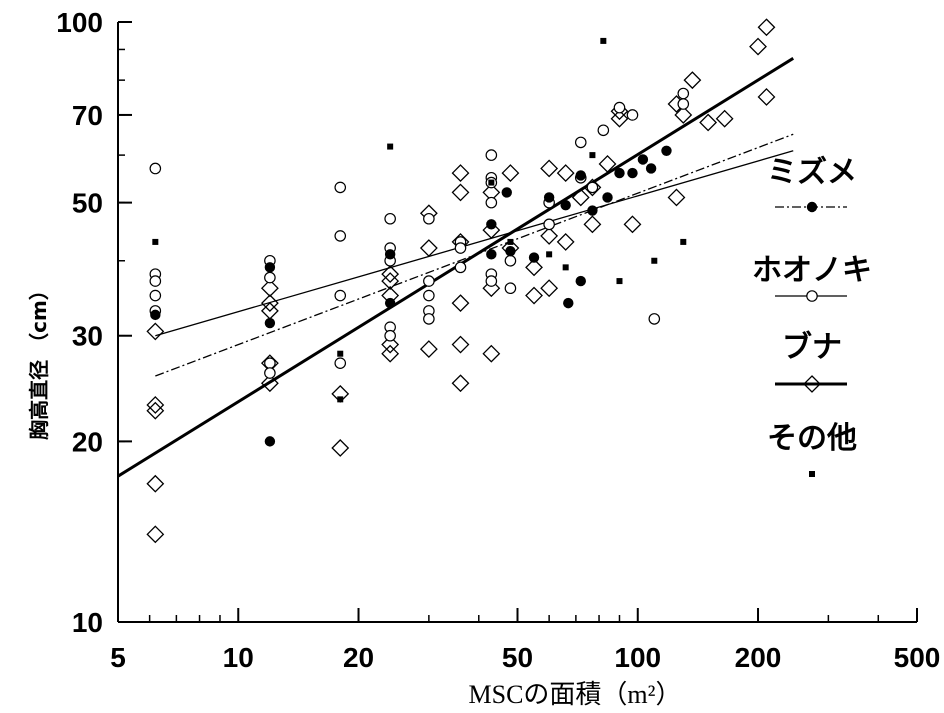  What do you see at coordinates (39, 360) in the screenshot?
I see `y-axis-title: 胸高直径 （cm）` at bounding box center [39, 360].